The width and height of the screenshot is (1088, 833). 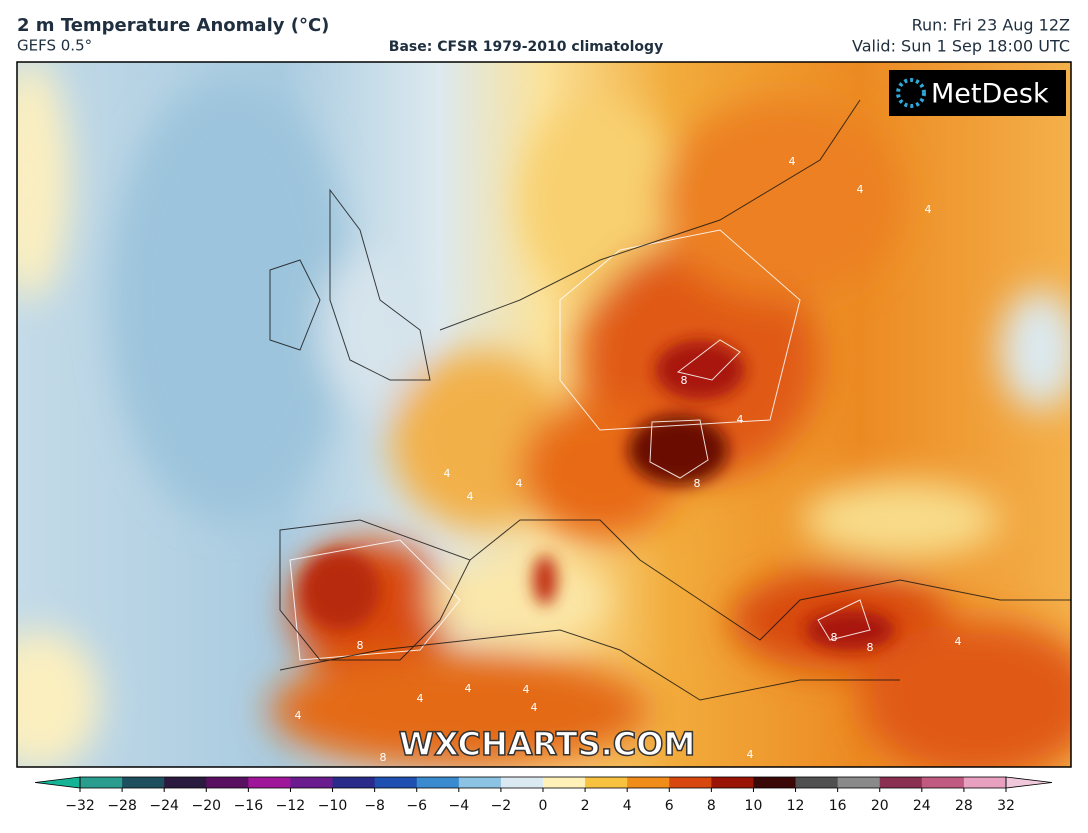 What do you see at coordinates (585, 806) in the screenshot?
I see `colorbar-tick-label: 2` at bounding box center [585, 806].